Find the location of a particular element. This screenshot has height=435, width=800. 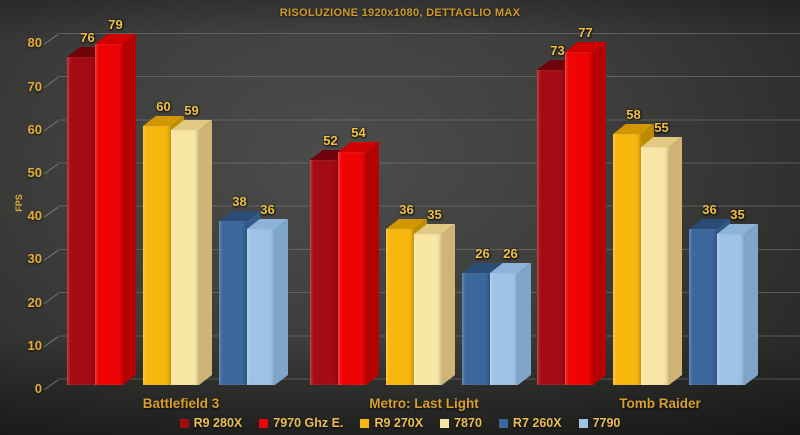

bar-7970-ghz-e-tomb-raider is located at coordinates (585, 213).